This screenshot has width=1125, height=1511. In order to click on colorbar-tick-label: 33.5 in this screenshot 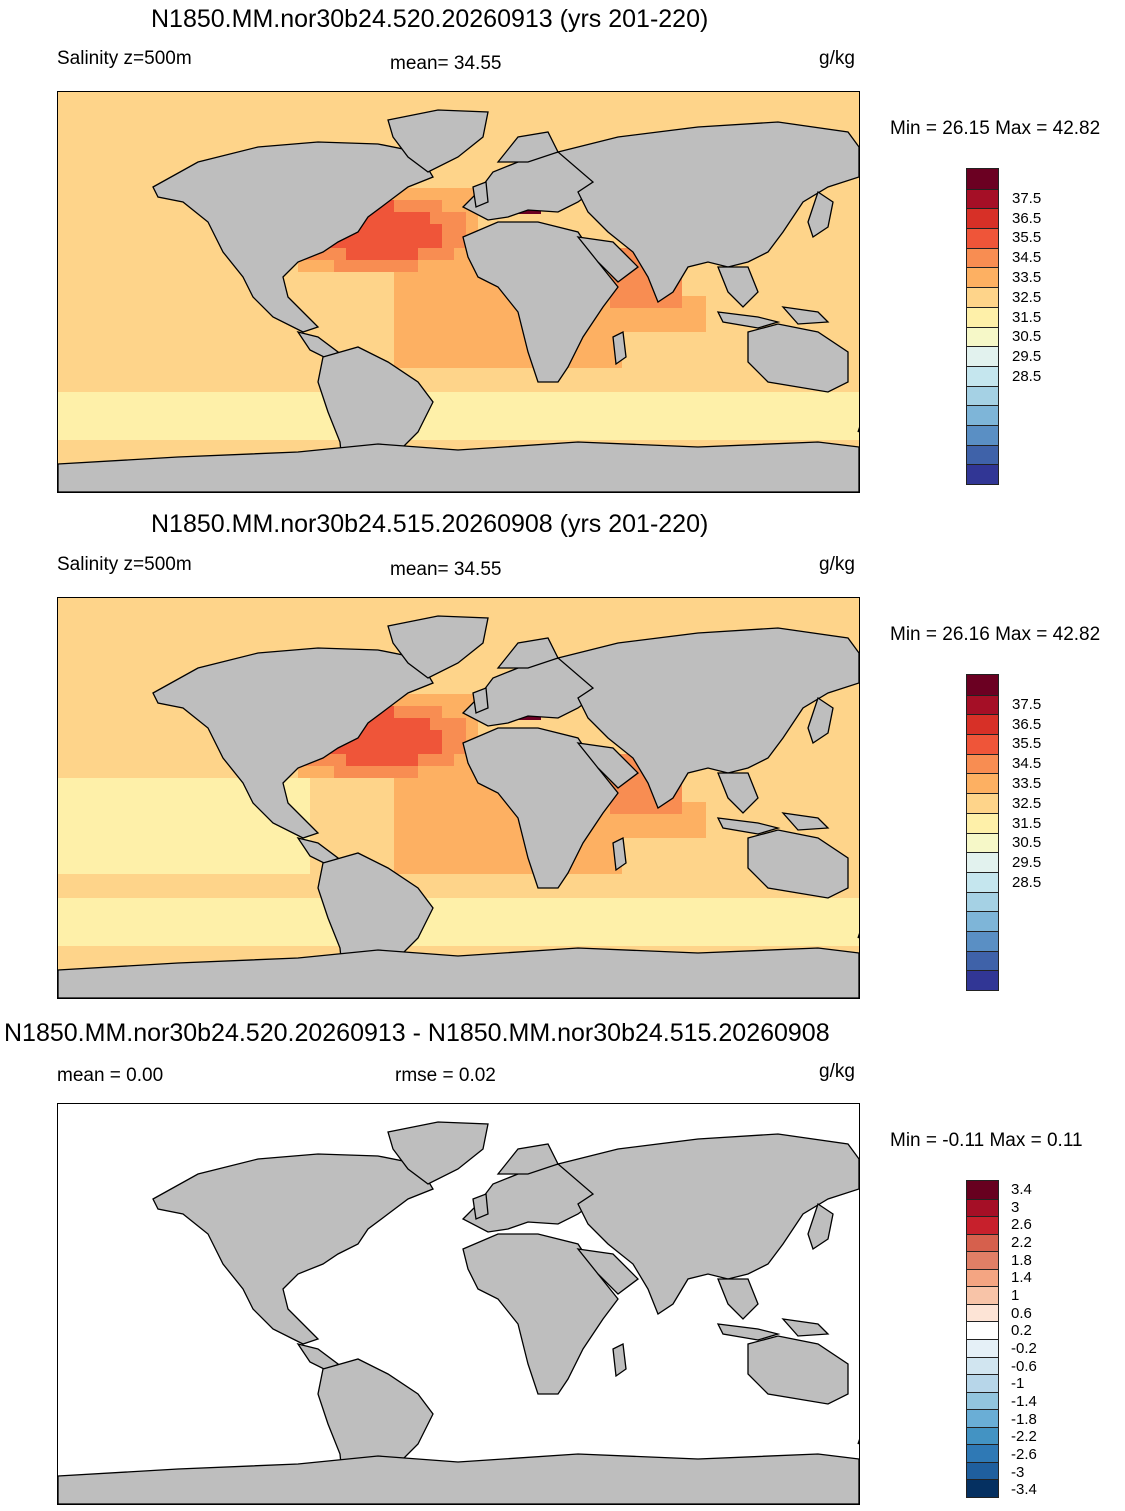, I will do `click(1027, 783)`.